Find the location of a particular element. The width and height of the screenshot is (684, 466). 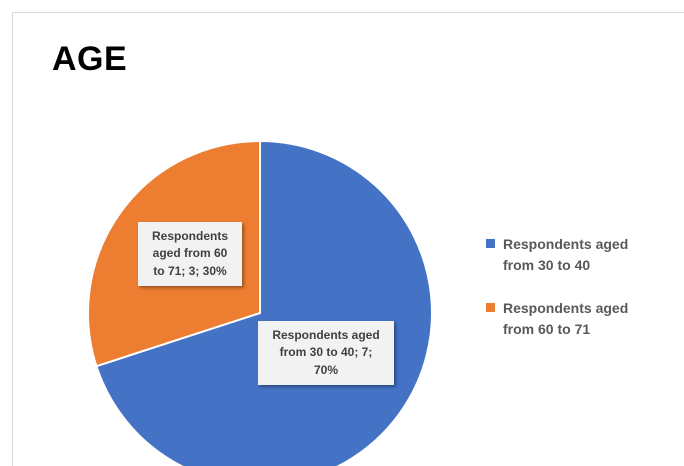

data-label-line: 70% is located at coordinates (326, 369).